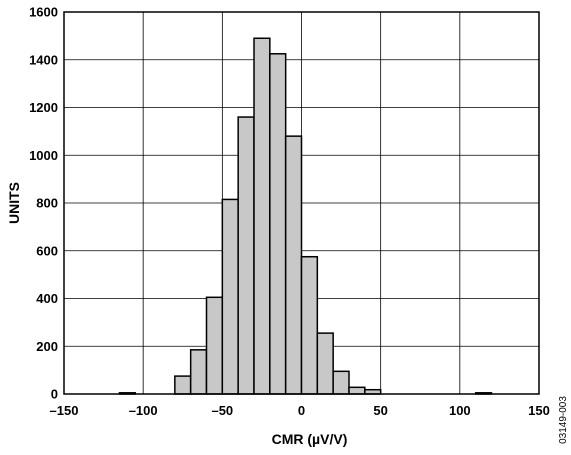 This screenshot has width=571, height=455. I want to click on y-tick-label: 1400, so click(43, 59).